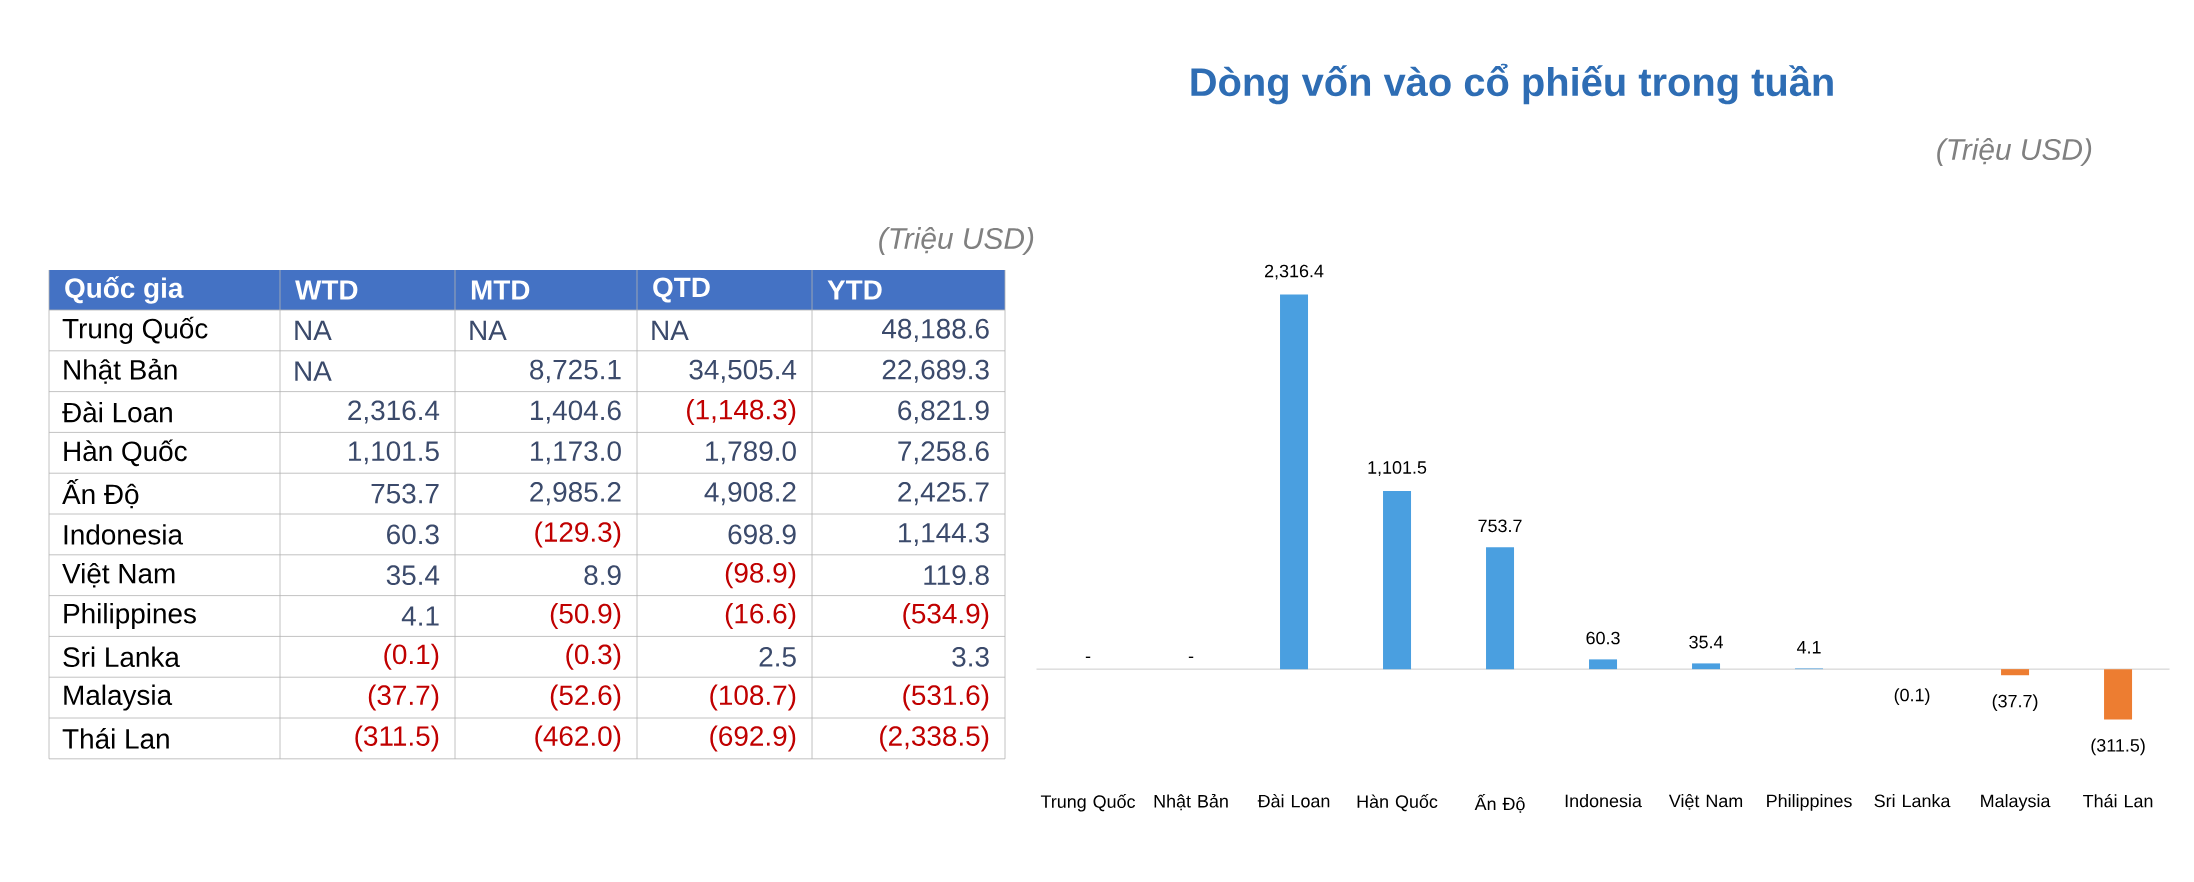 The image size is (2194, 882). What do you see at coordinates (741, 412) in the screenshot?
I see `data-label: (1,148.3)` at bounding box center [741, 412].